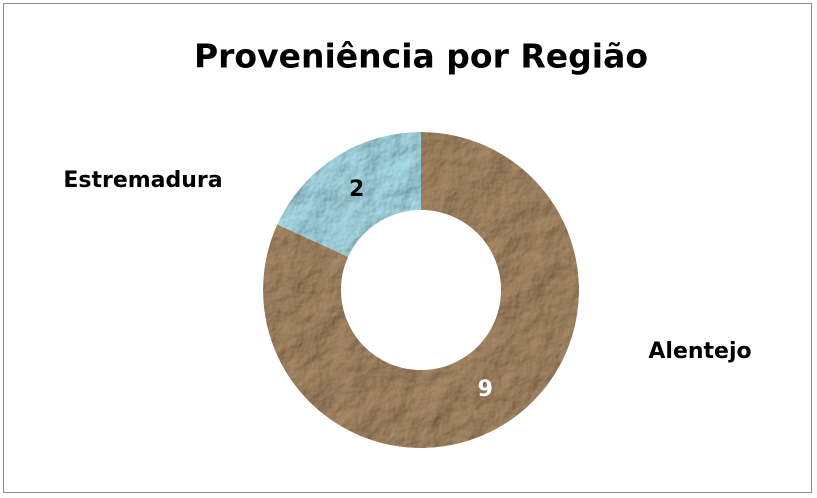 Image resolution: width=817 pixels, height=498 pixels. Describe the element at coordinates (485, 389) in the screenshot. I see `data-label: 9` at that location.